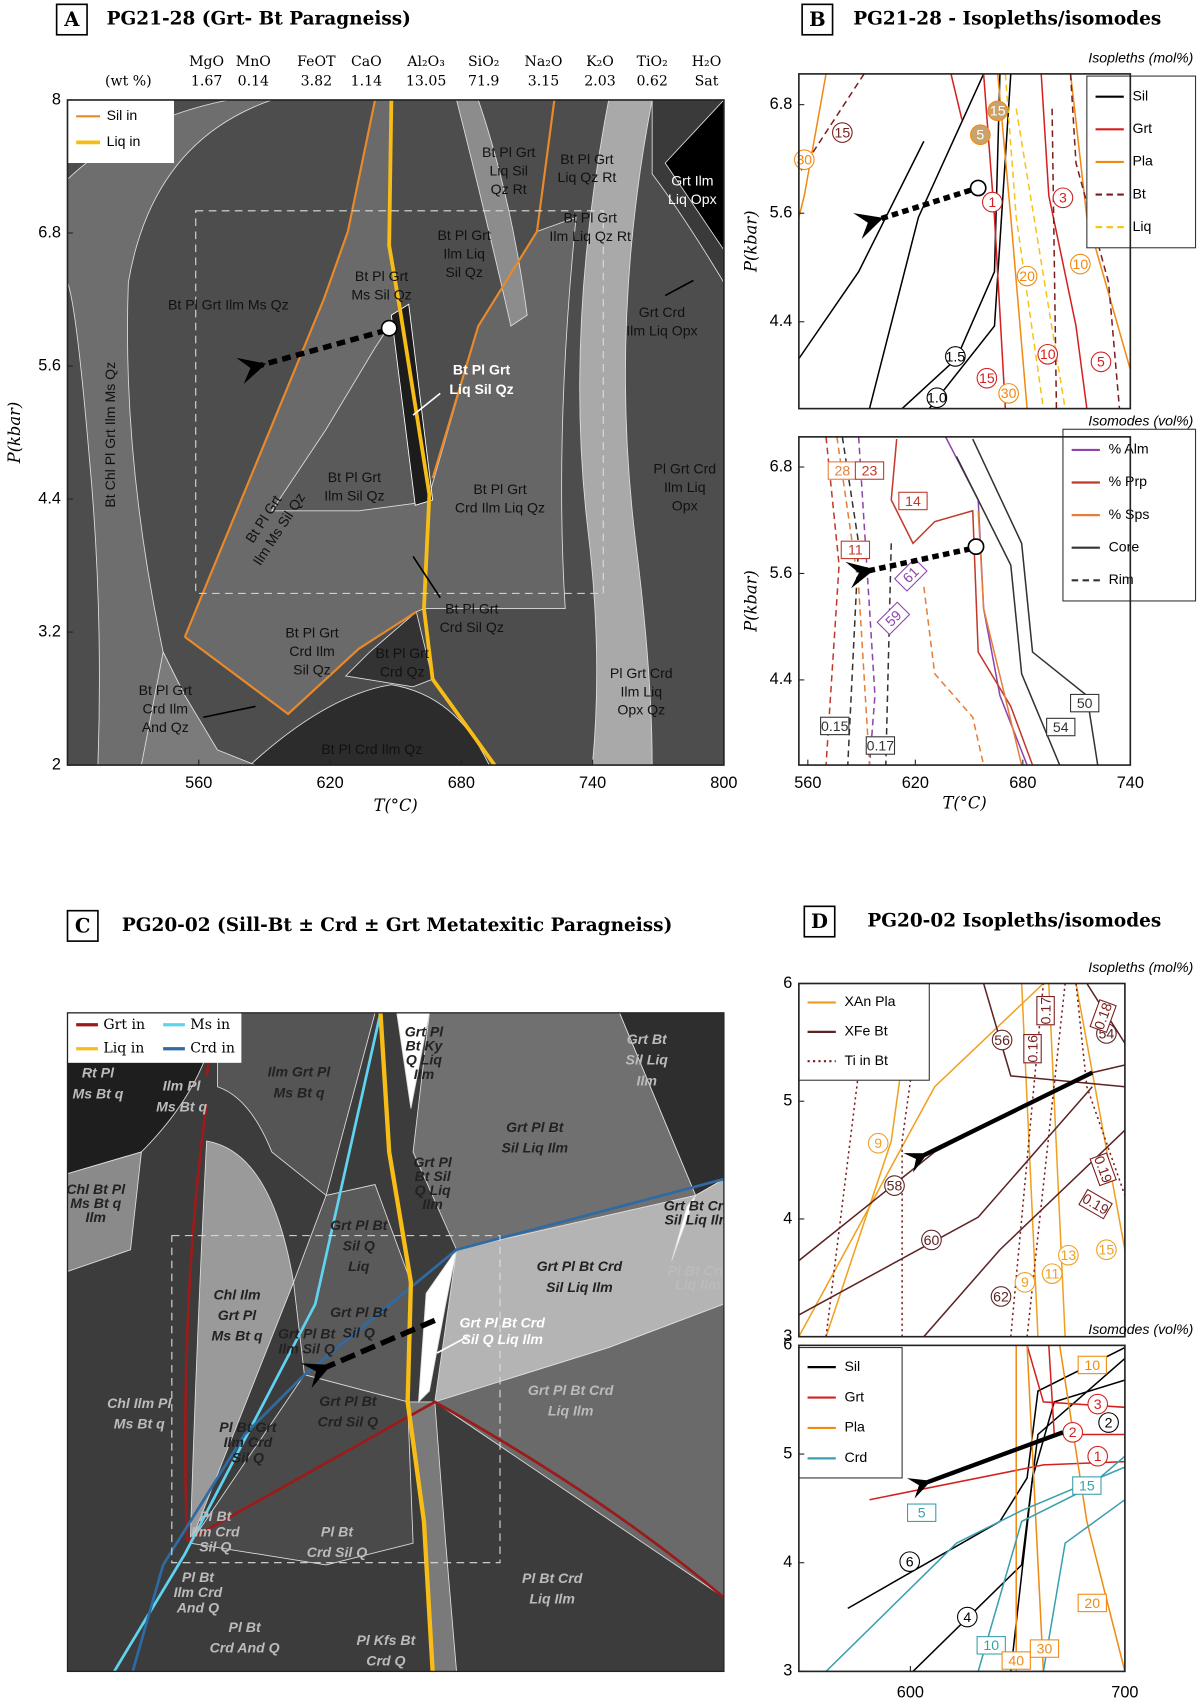  I want to click on contour-label: 14, so click(913, 501).